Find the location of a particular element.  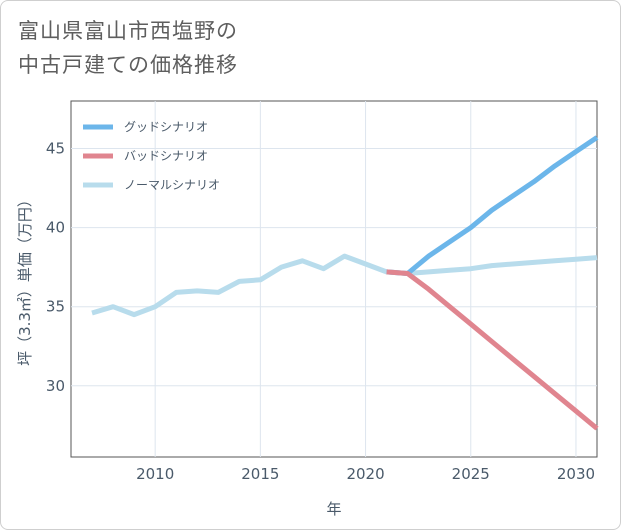

x-tick-label: 2025 is located at coordinates (471, 474).